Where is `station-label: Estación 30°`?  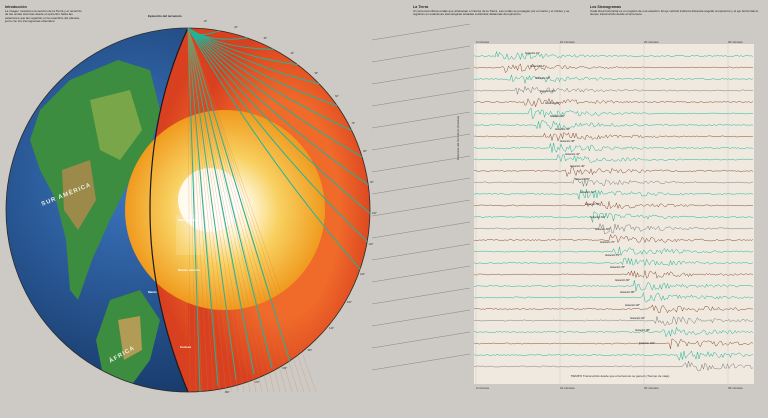
station-label: Estación 30° is located at coordinates (557, 116).